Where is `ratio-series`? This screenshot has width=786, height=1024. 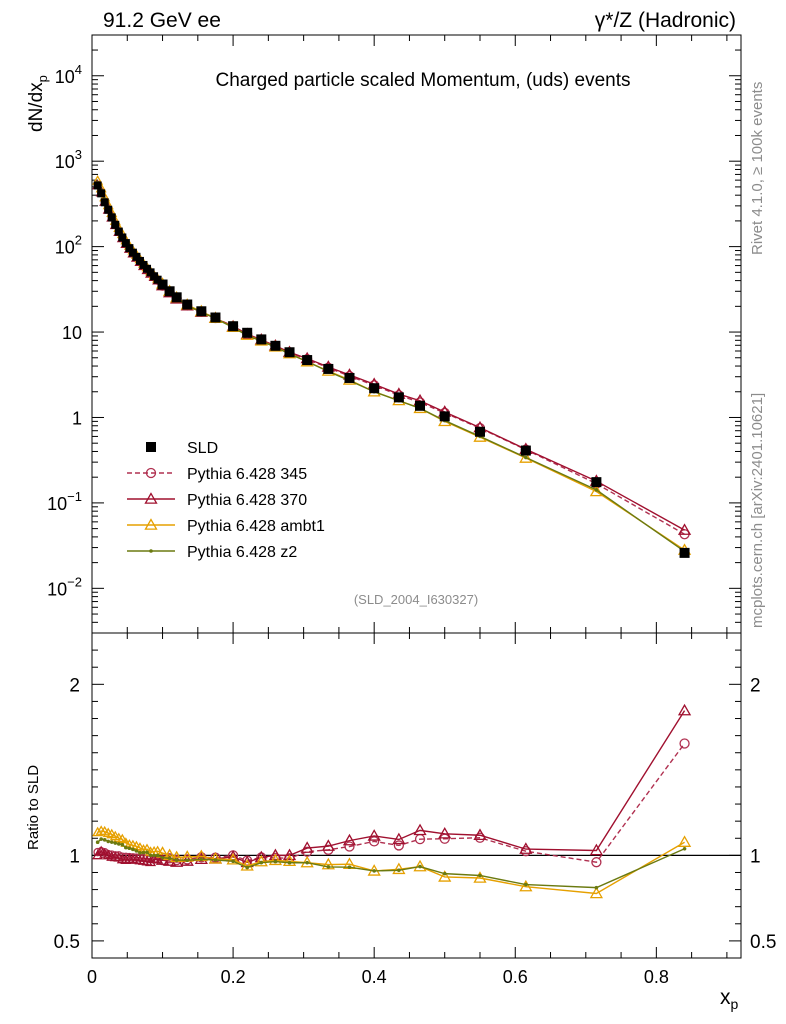
ratio-series is located at coordinates (392, 801).